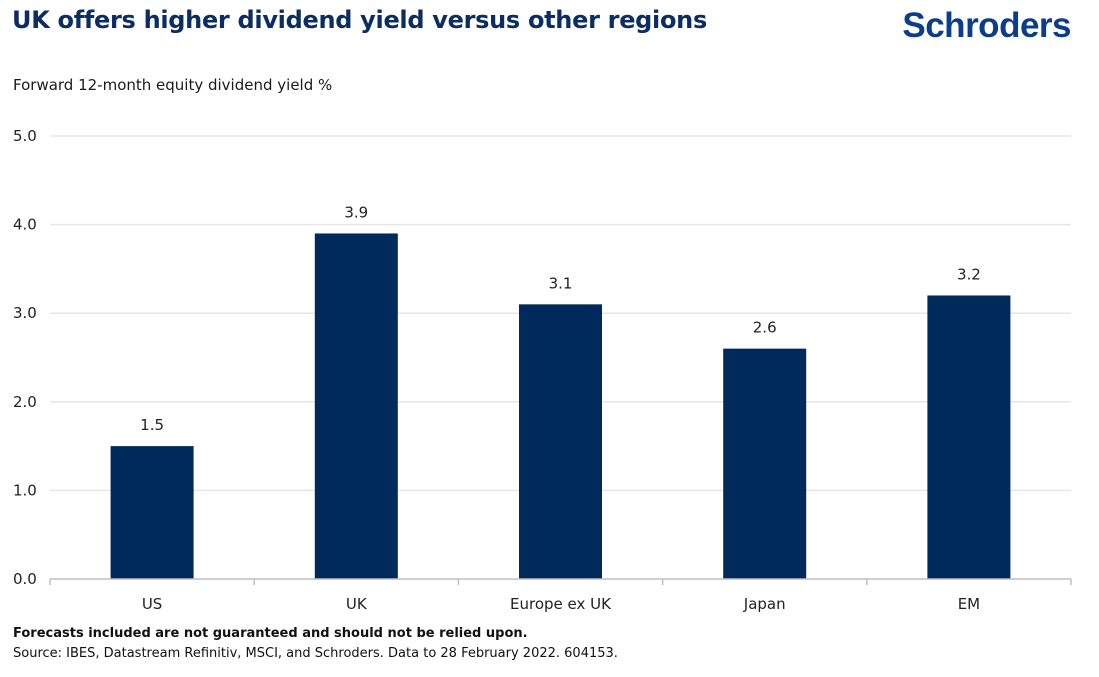 The height and width of the screenshot is (677, 1099). What do you see at coordinates (561, 604) in the screenshot?
I see `x-tick-label: Europe ex UK` at bounding box center [561, 604].